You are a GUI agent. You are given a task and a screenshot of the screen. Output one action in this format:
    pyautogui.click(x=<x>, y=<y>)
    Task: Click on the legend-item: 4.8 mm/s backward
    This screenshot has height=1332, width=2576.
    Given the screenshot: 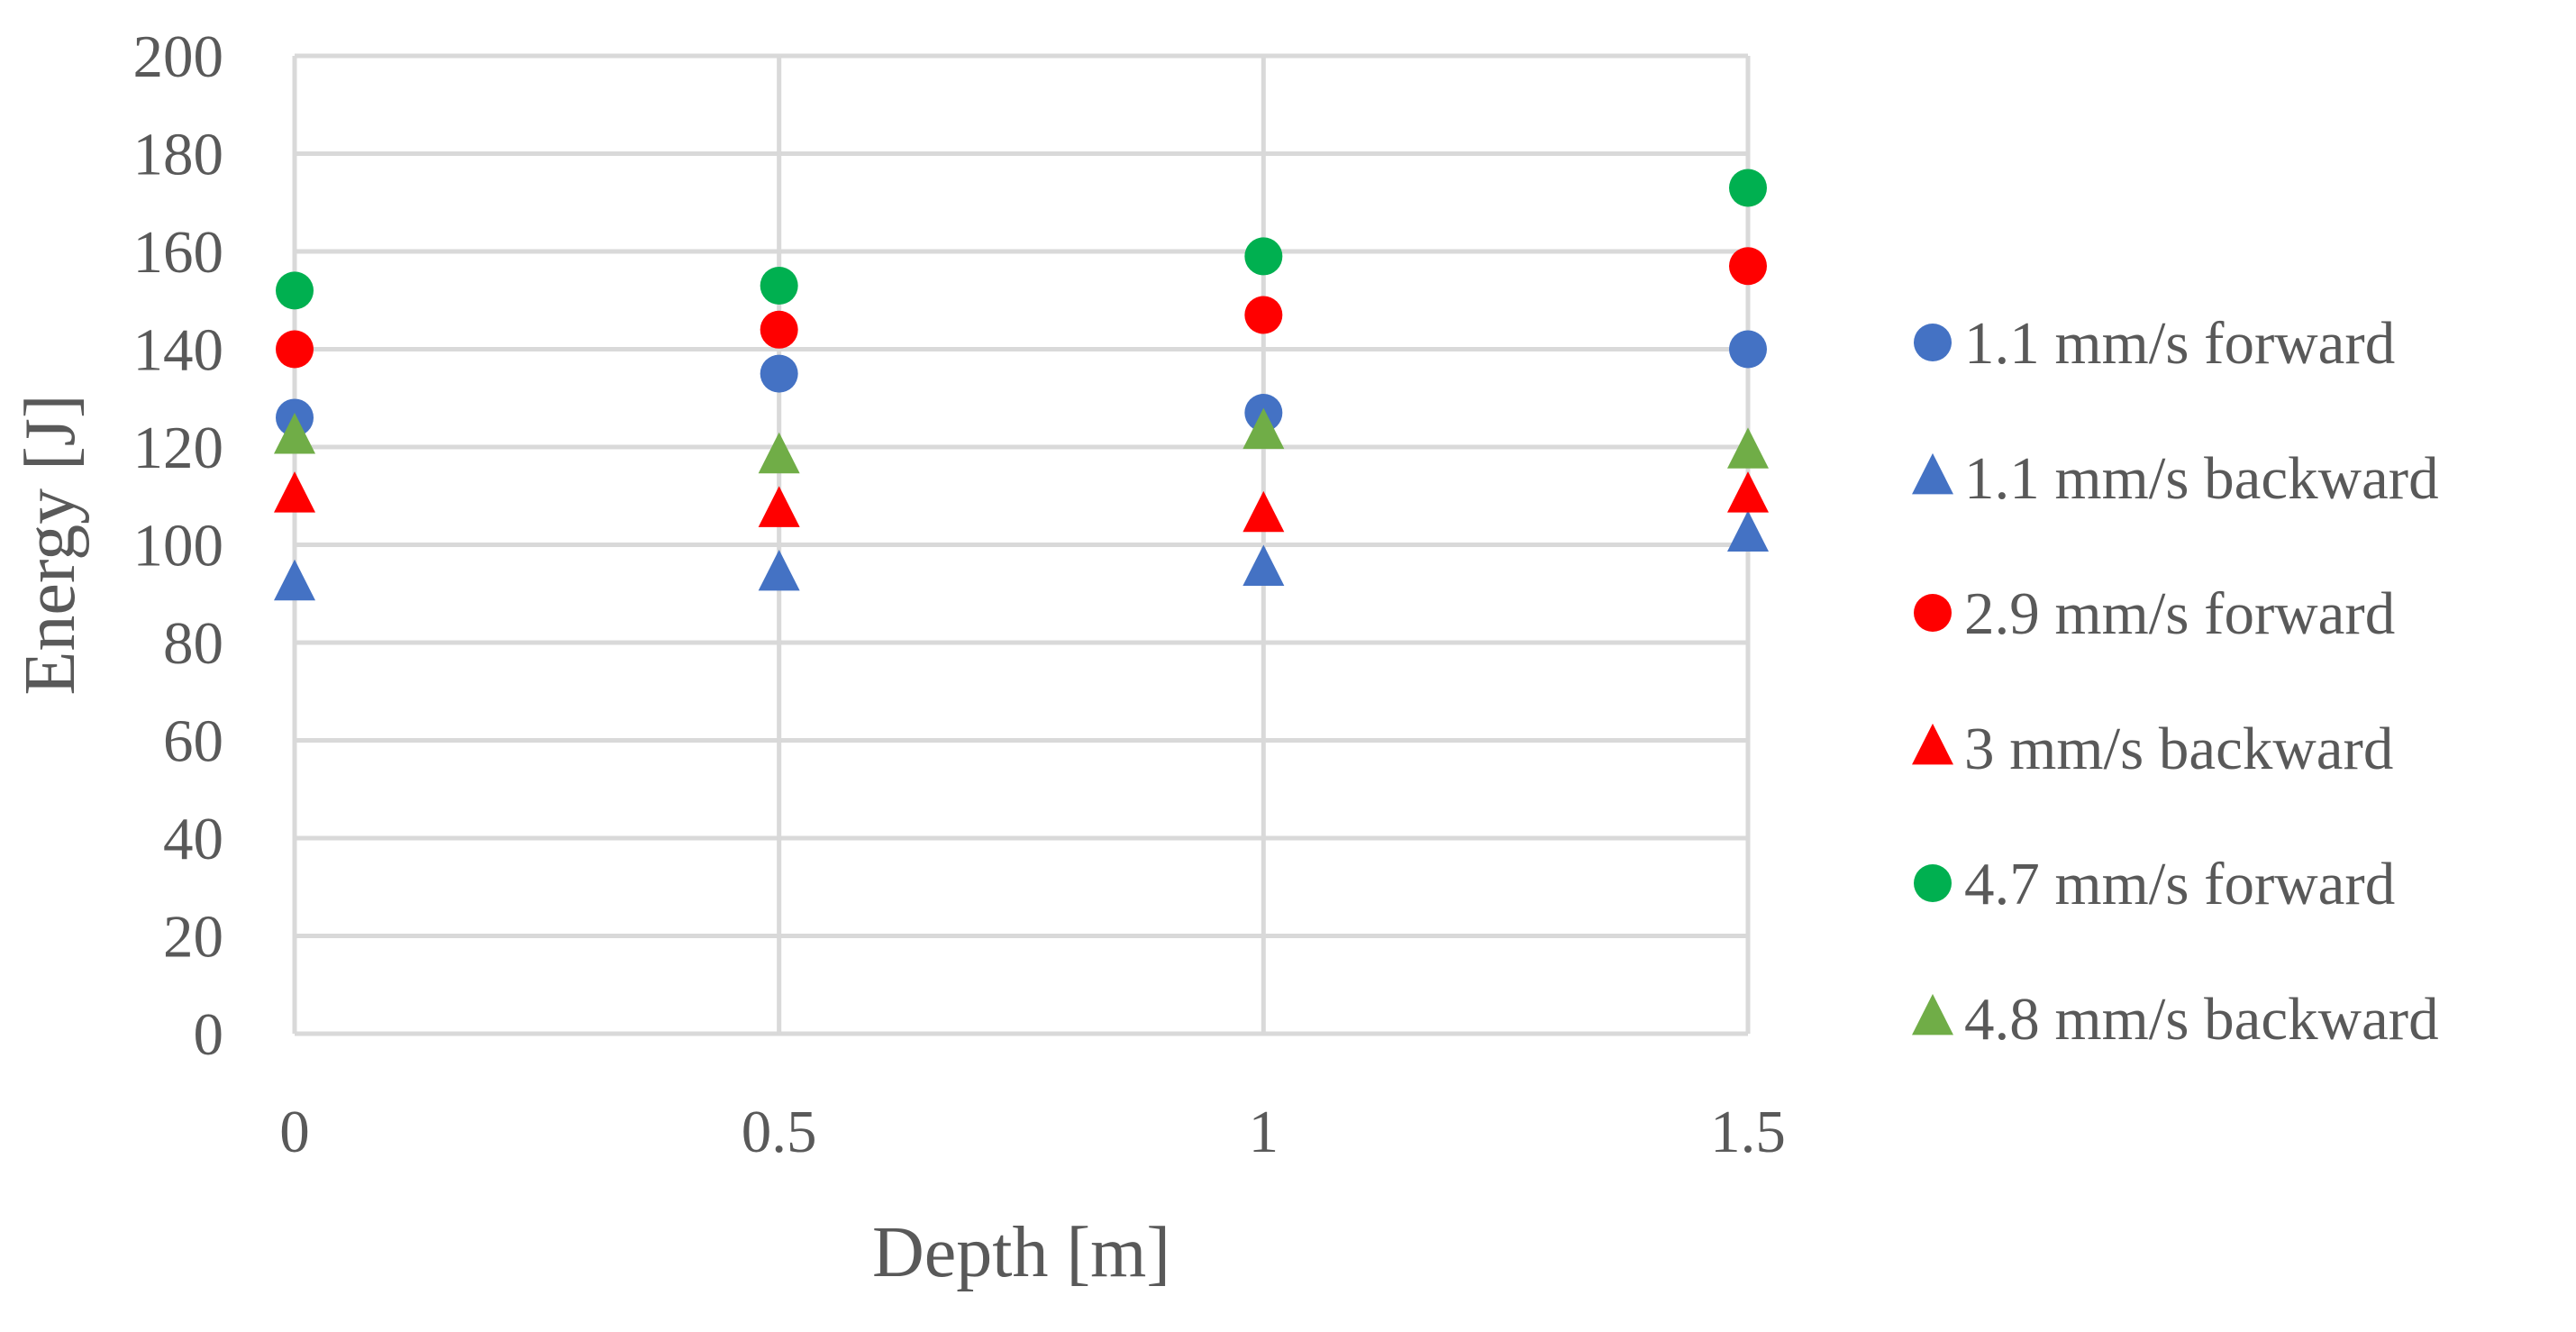 What is the action you would take?
    pyautogui.click(x=2175, y=1019)
    